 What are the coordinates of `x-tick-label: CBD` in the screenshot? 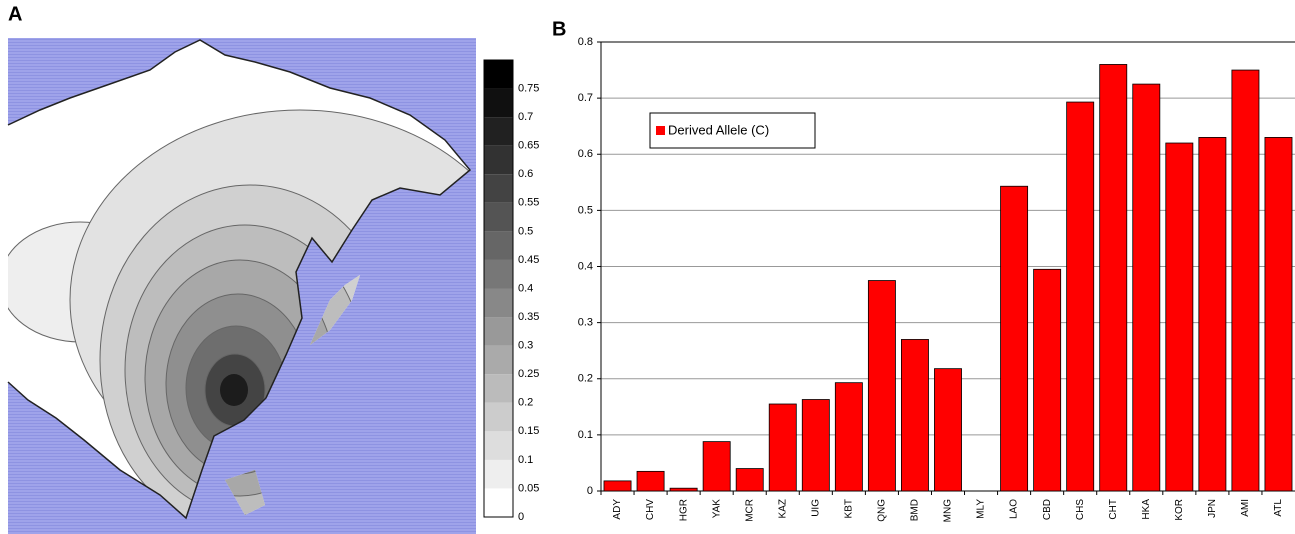 It's located at (1047, 509).